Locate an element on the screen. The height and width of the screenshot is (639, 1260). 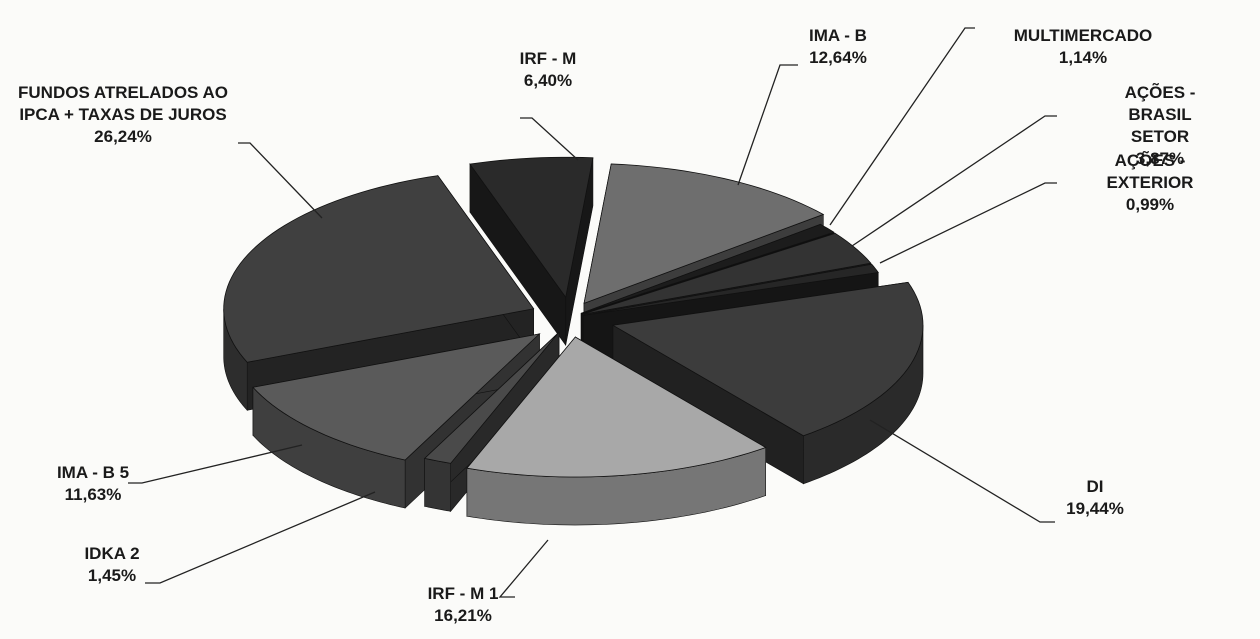
slice-label: AÇÕES - EXTERIOR 0,99% is located at coordinates (1150, 183).